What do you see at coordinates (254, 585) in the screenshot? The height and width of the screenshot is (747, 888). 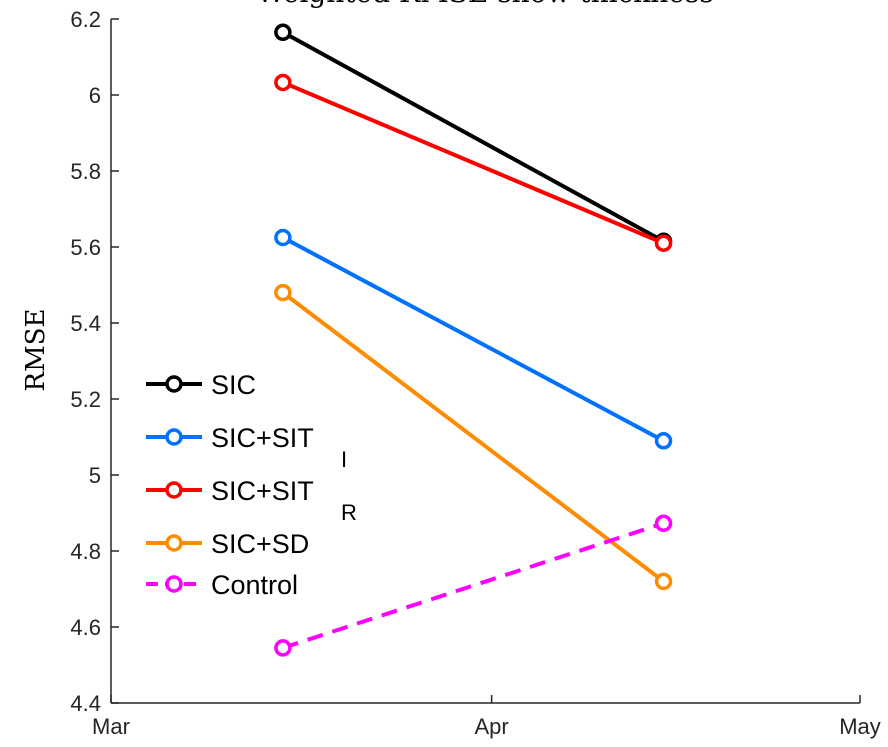 I see `legend-label: Control` at bounding box center [254, 585].